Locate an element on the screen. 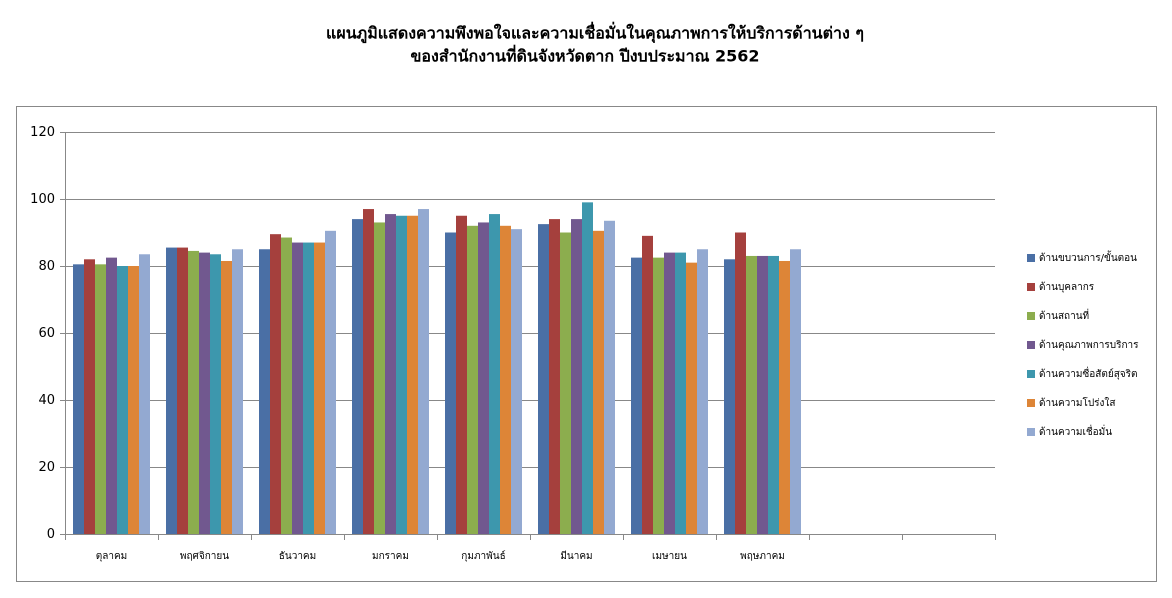 The width and height of the screenshot is (1172, 598). x-tick-label: กุมภาพันธ์ is located at coordinates (483, 556).